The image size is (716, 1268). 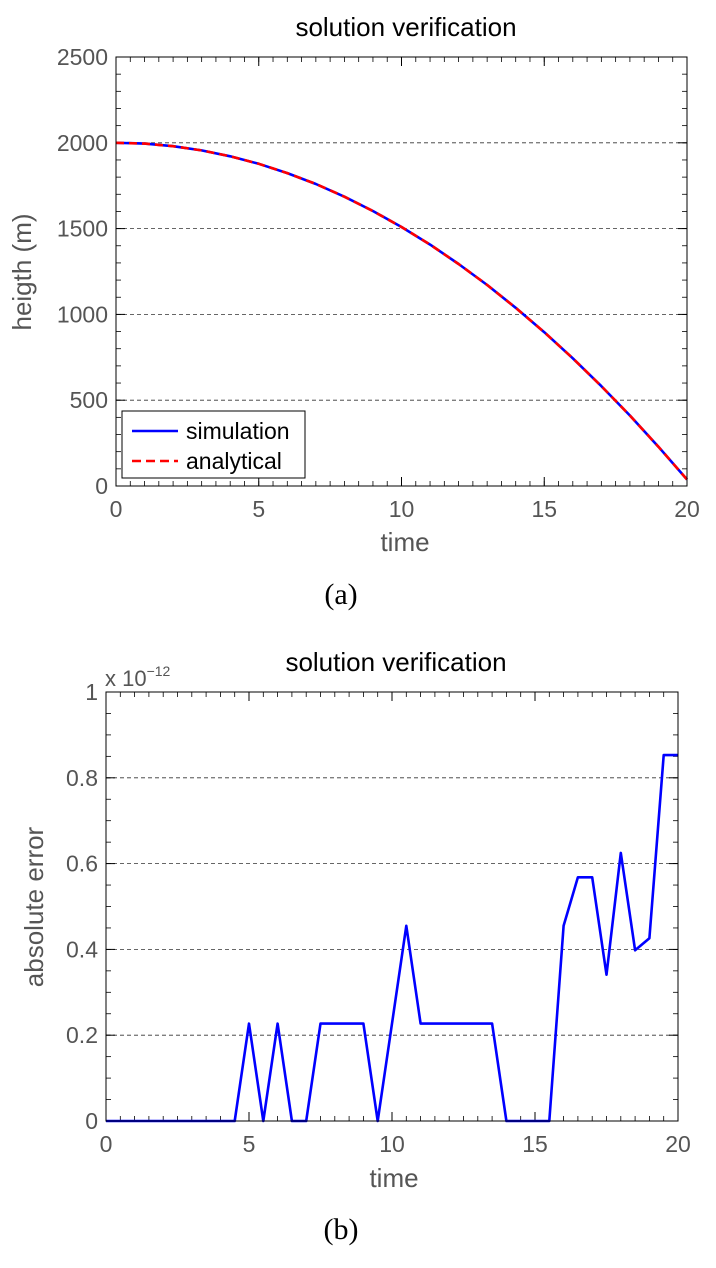 What do you see at coordinates (82, 314) in the screenshot?
I see `y-tick-label: 1000` at bounding box center [82, 314].